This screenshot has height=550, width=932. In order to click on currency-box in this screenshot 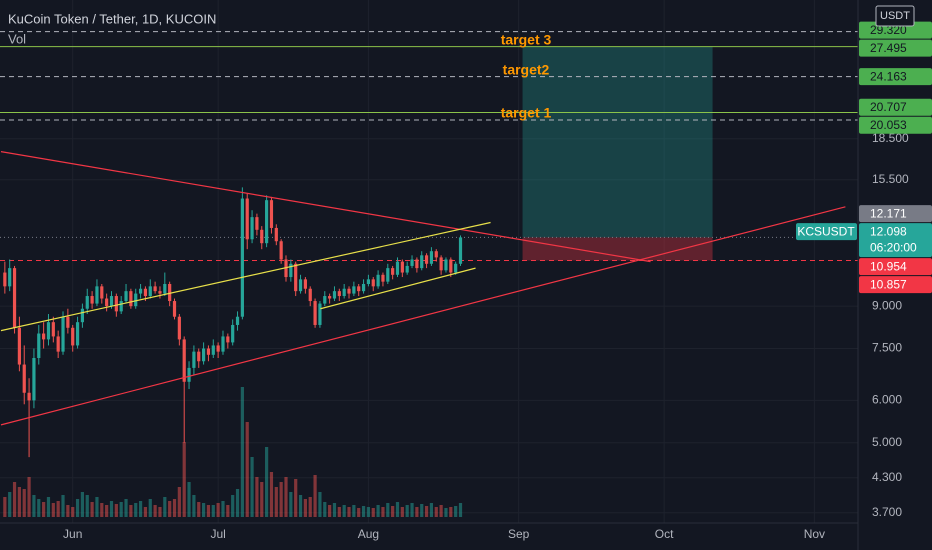, I will do `click(895, 16)`.